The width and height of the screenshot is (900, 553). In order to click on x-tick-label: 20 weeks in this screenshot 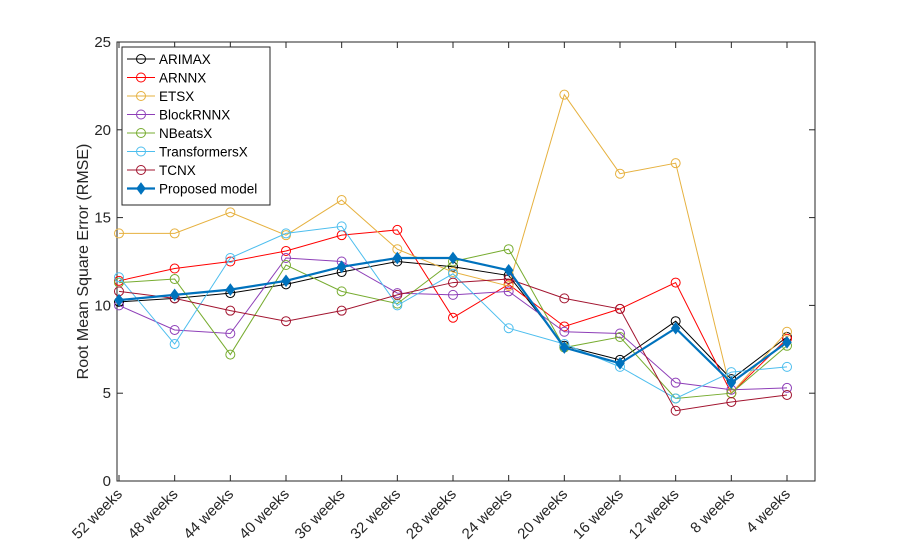, I will do `click(542, 514)`.